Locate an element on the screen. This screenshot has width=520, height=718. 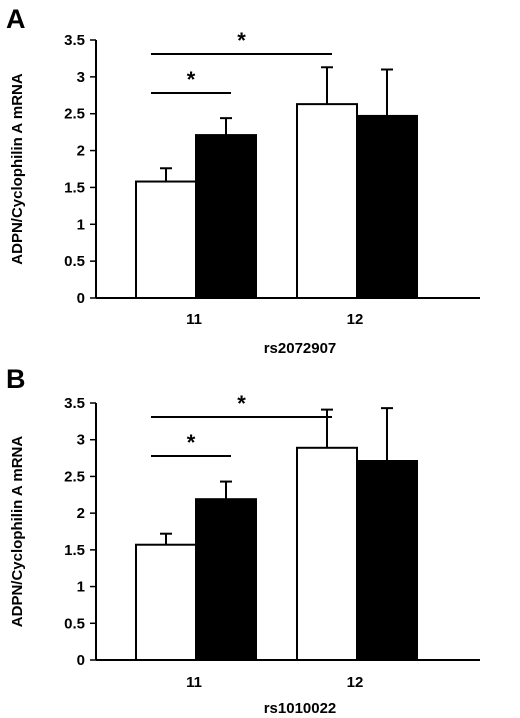
panel-a-y-axis-title: ADPN/Cyclophilin A mRNA is located at coordinates (17, 169).